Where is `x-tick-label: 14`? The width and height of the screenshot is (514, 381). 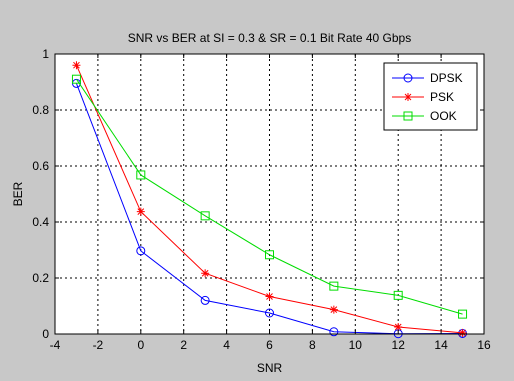 x-tick-label: 14 is located at coordinates (441, 345).